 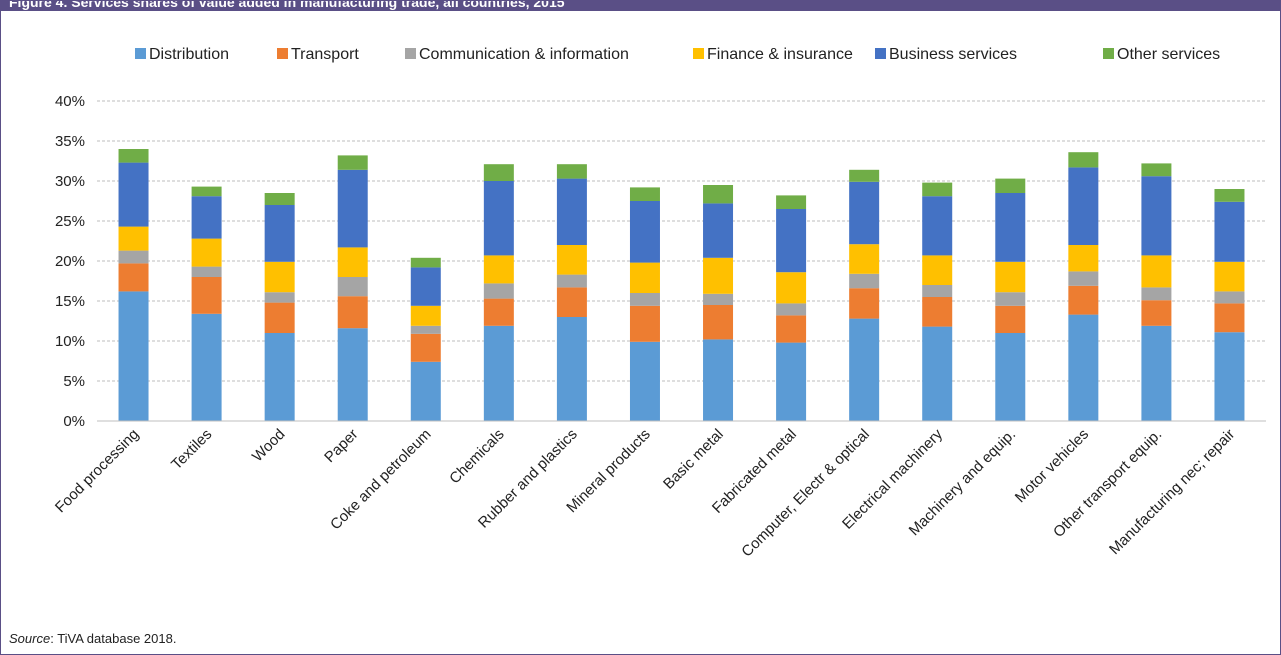 I want to click on x-tick-label: Motor vehicles, so click(x=1052, y=466).